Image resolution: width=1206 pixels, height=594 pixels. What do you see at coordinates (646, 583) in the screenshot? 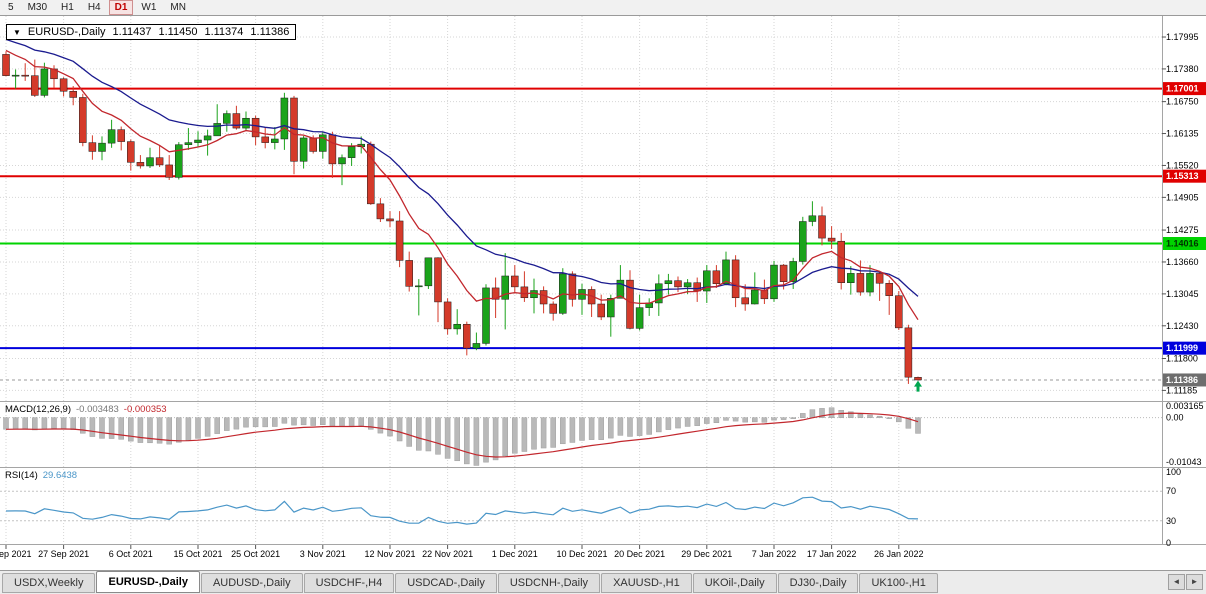
I see `chart-tab-xauusd-h1: XAUUSD-,H1` at bounding box center [646, 583].